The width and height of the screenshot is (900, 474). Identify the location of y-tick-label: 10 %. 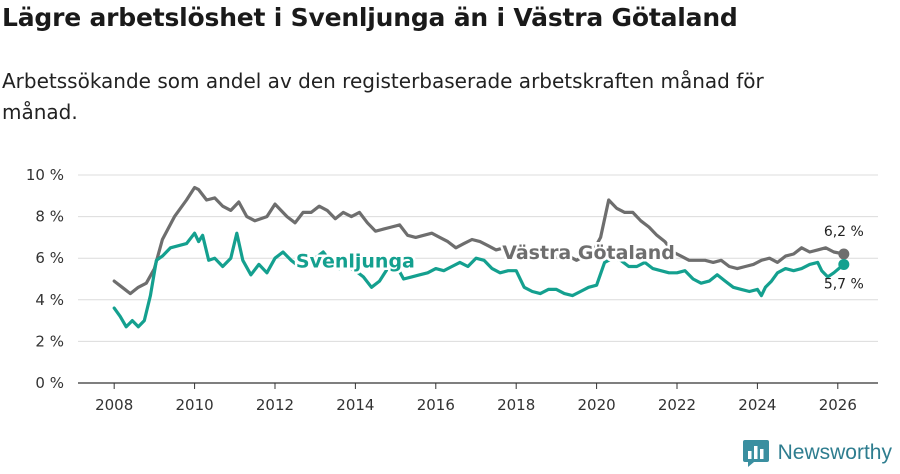
(45, 175).